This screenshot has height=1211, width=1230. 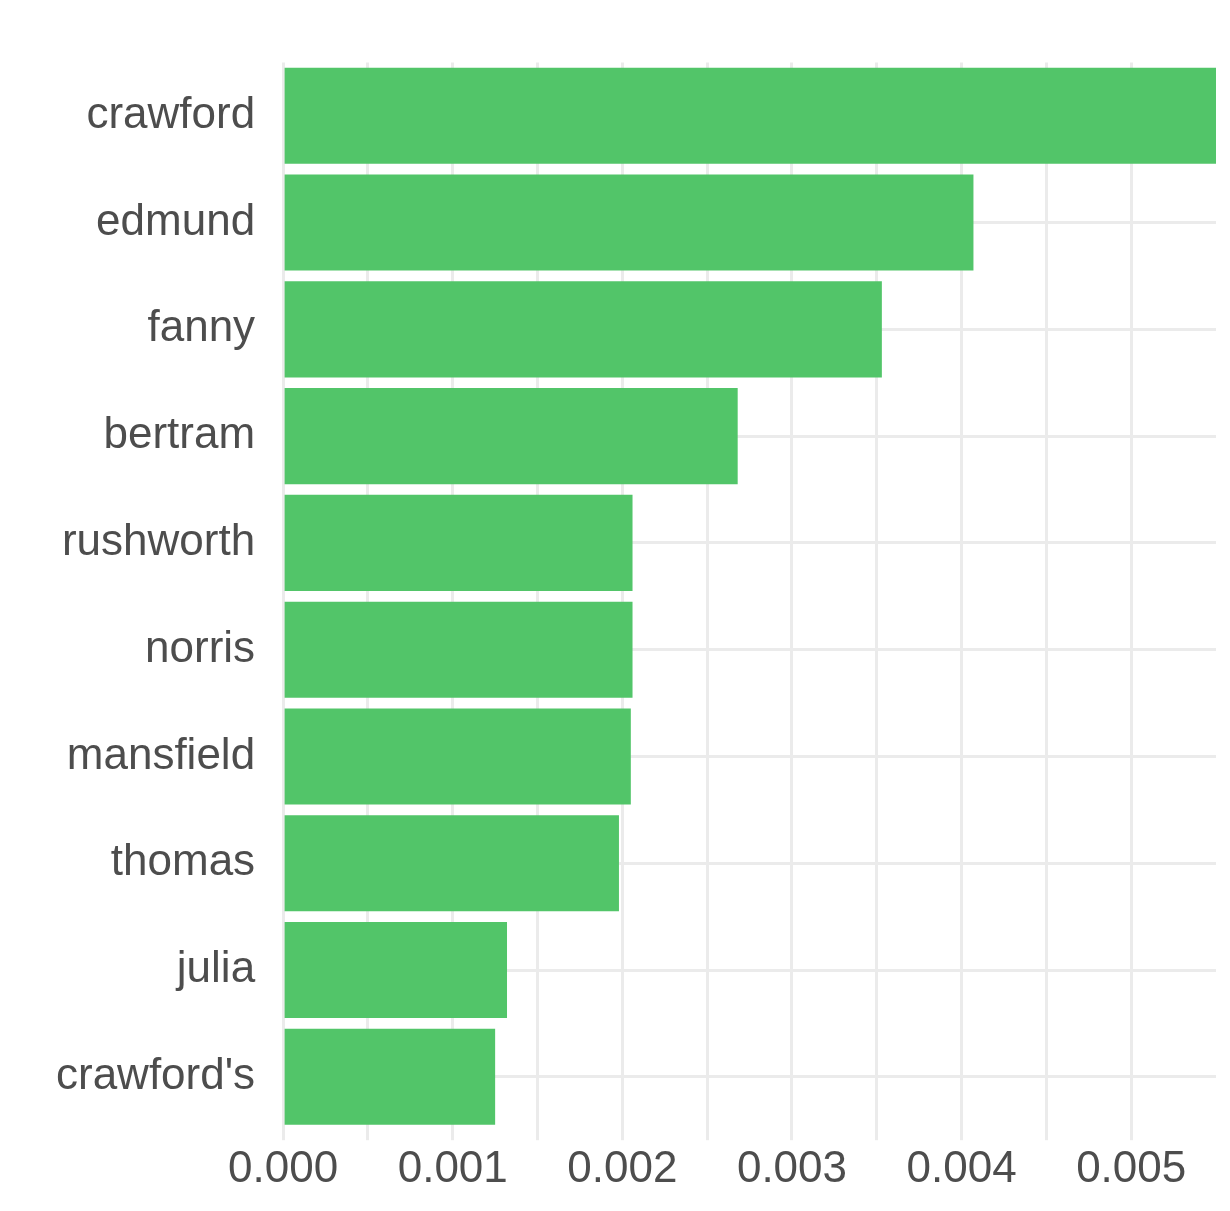 I want to click on x-tick-label: 0.005, so click(x=1131, y=1166).